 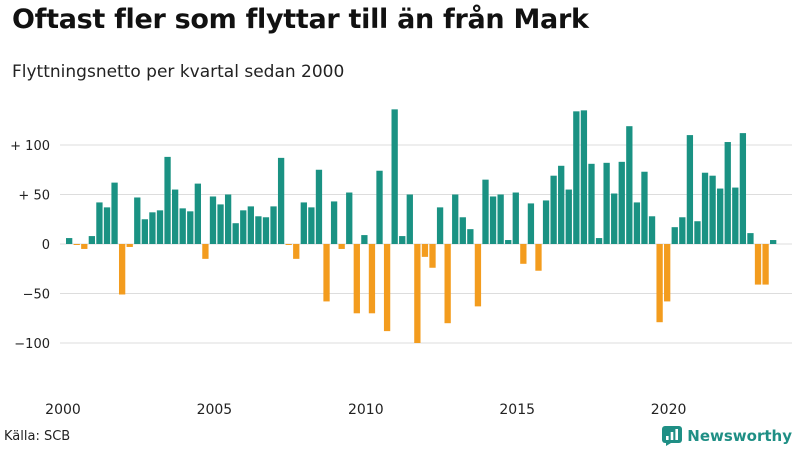 I want to click on brand-name: Newsworthy, so click(x=739, y=436).